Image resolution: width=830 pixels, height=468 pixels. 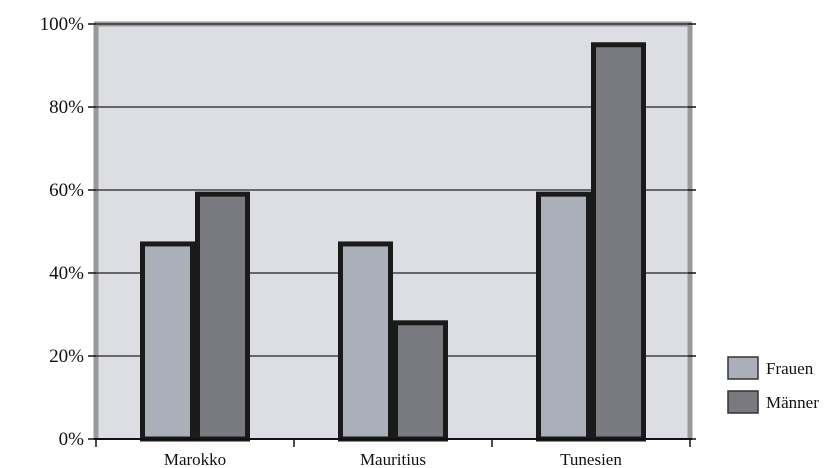 I want to click on bar-maenner-tunesien, so click(x=618, y=242).